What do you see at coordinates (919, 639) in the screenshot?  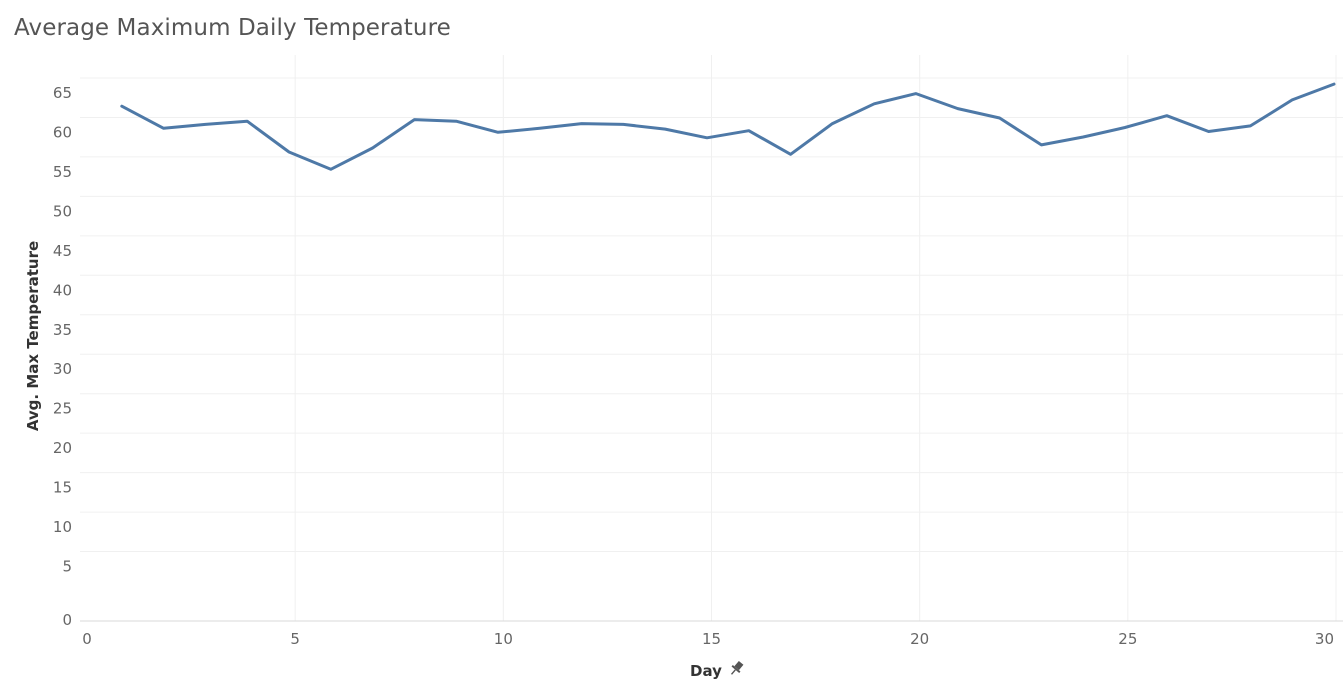 I see `x-tick-label: 20` at bounding box center [919, 639].